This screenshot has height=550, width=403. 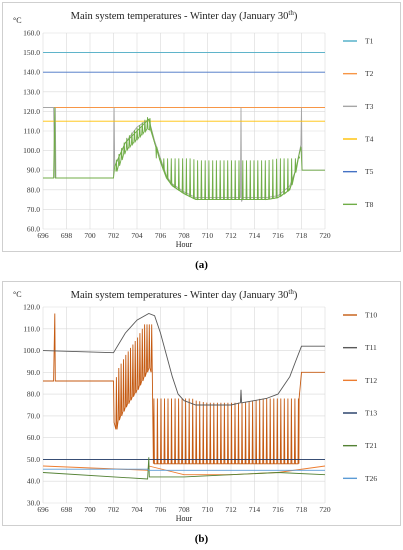 What do you see at coordinates (371, 315) in the screenshot?
I see `legend-label-t10: T10` at bounding box center [371, 315].